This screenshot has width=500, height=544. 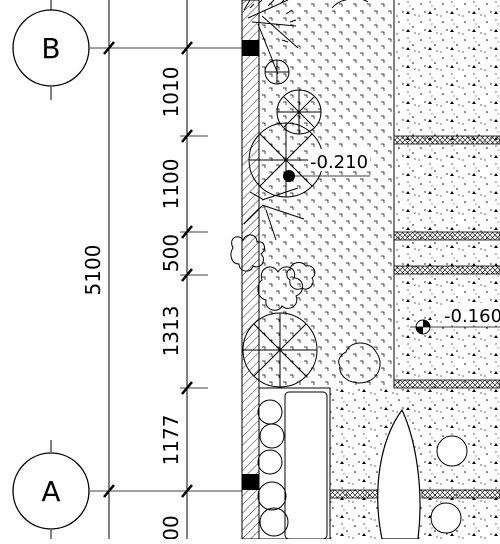 I want to click on level-marker, so click(x=289, y=176).